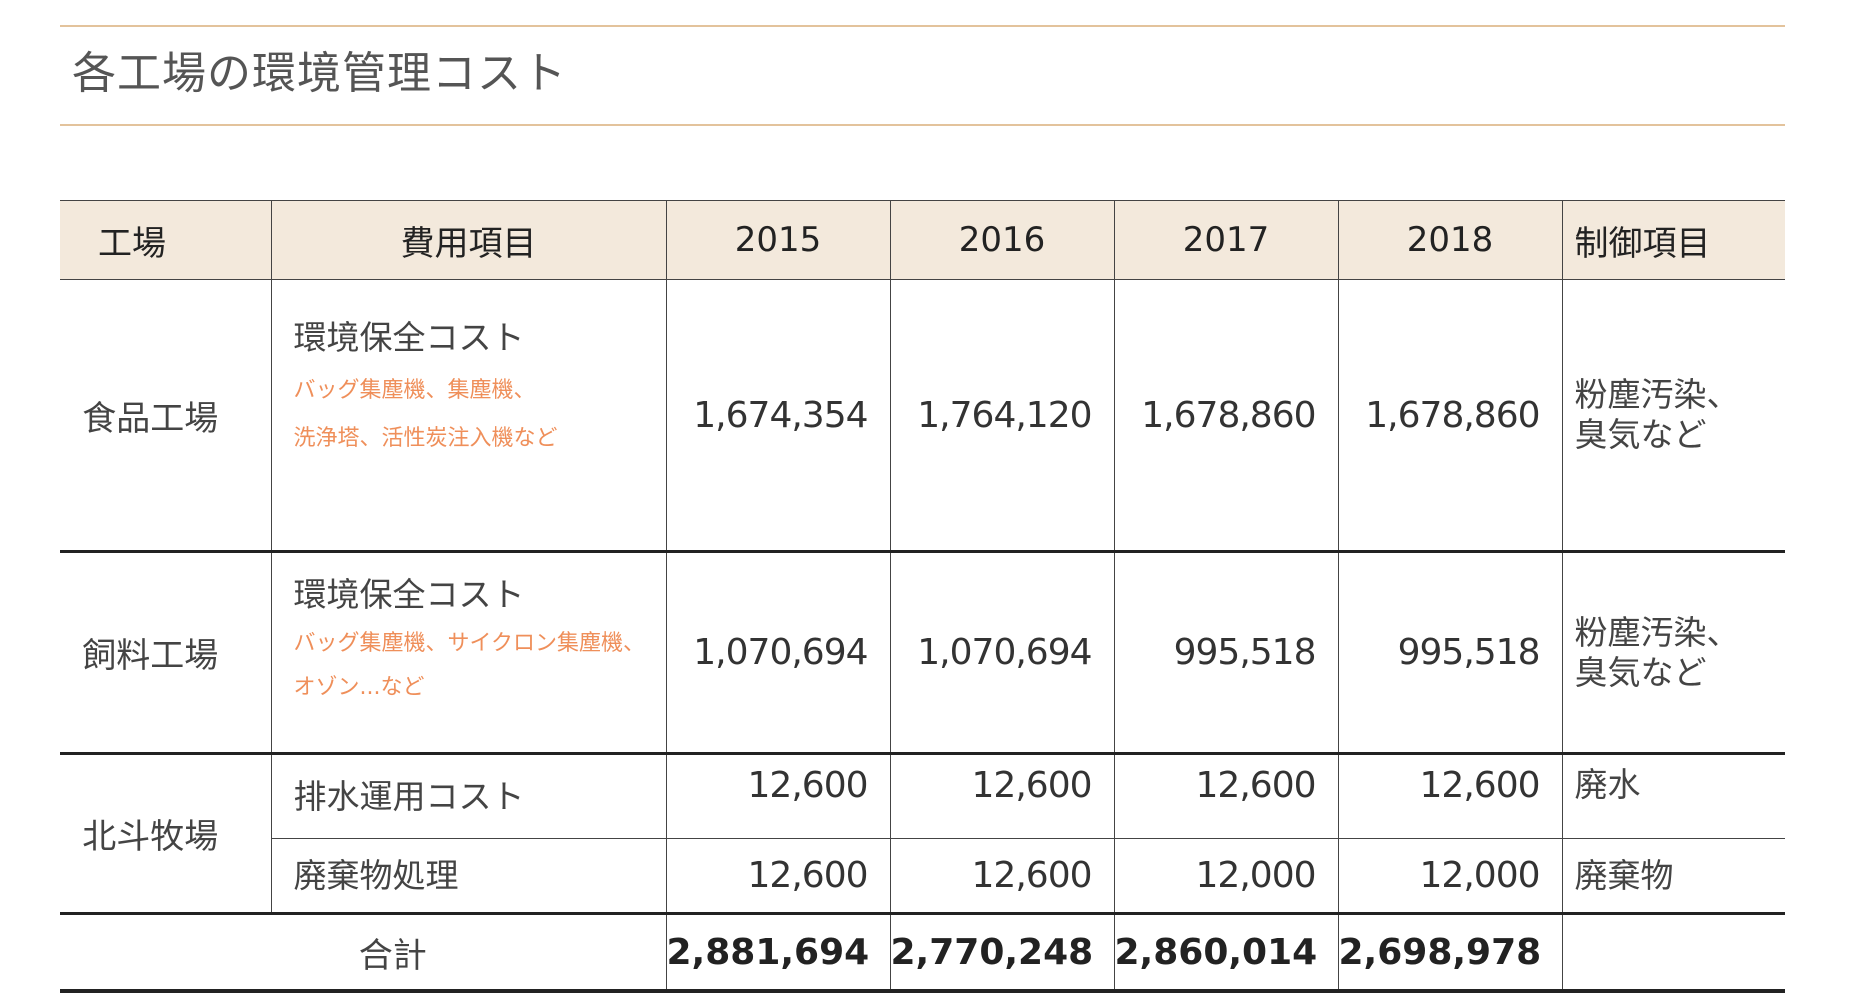 Image resolution: width=1852 pixels, height=993 pixels. What do you see at coordinates (1226, 876) in the screenshot?
I see `value-2017: 12,000` at bounding box center [1226, 876].